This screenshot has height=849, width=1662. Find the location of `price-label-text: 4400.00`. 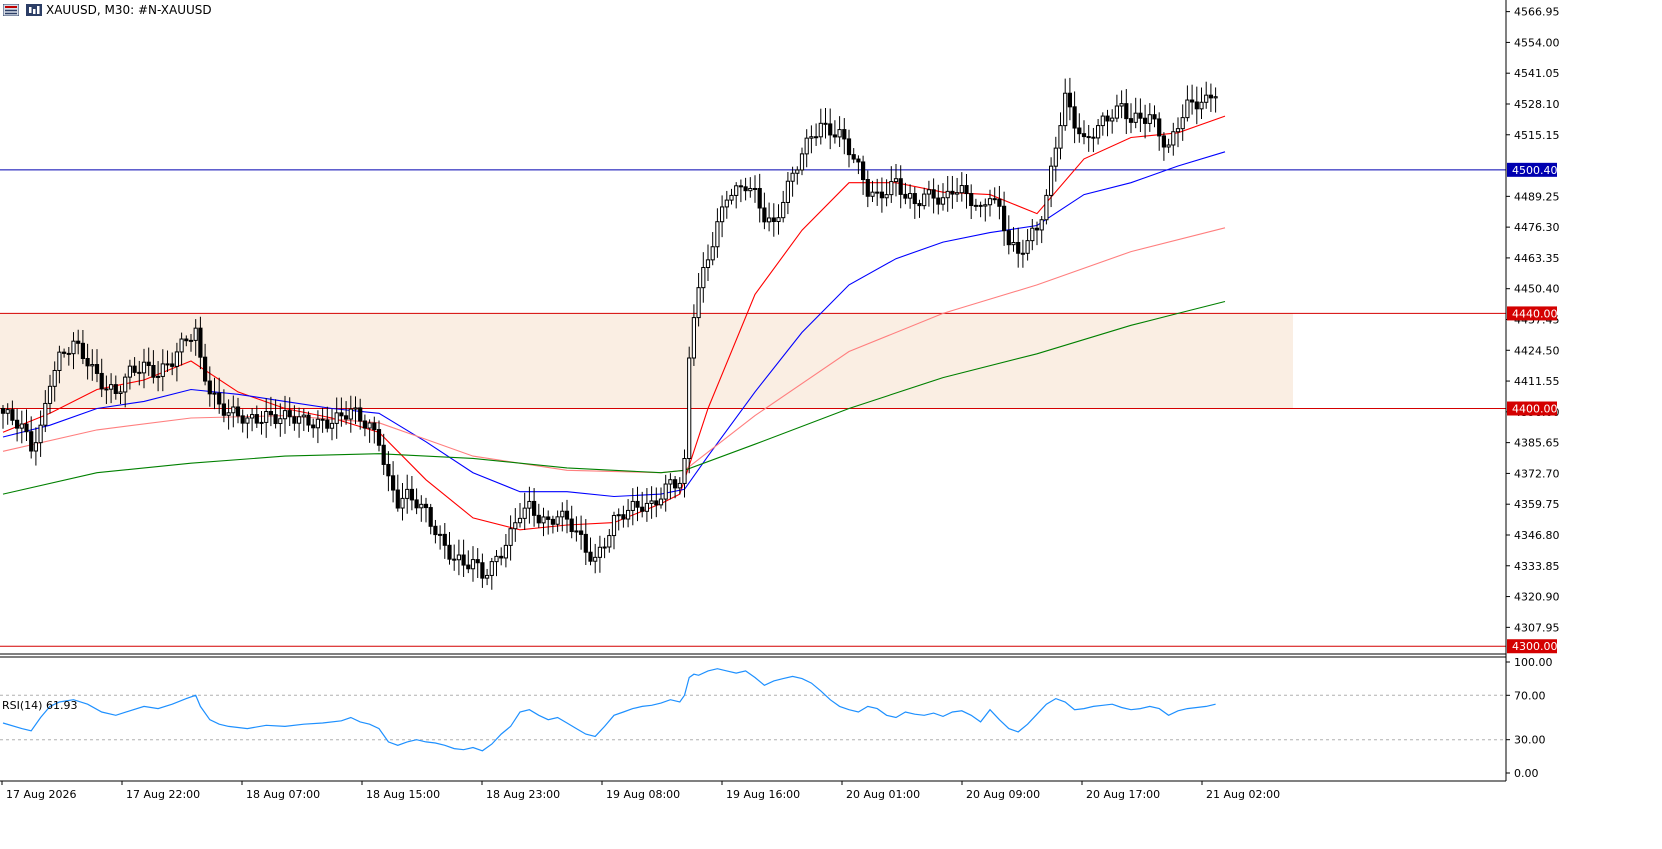

price-label-text: 4400.00 is located at coordinates (1535, 409).